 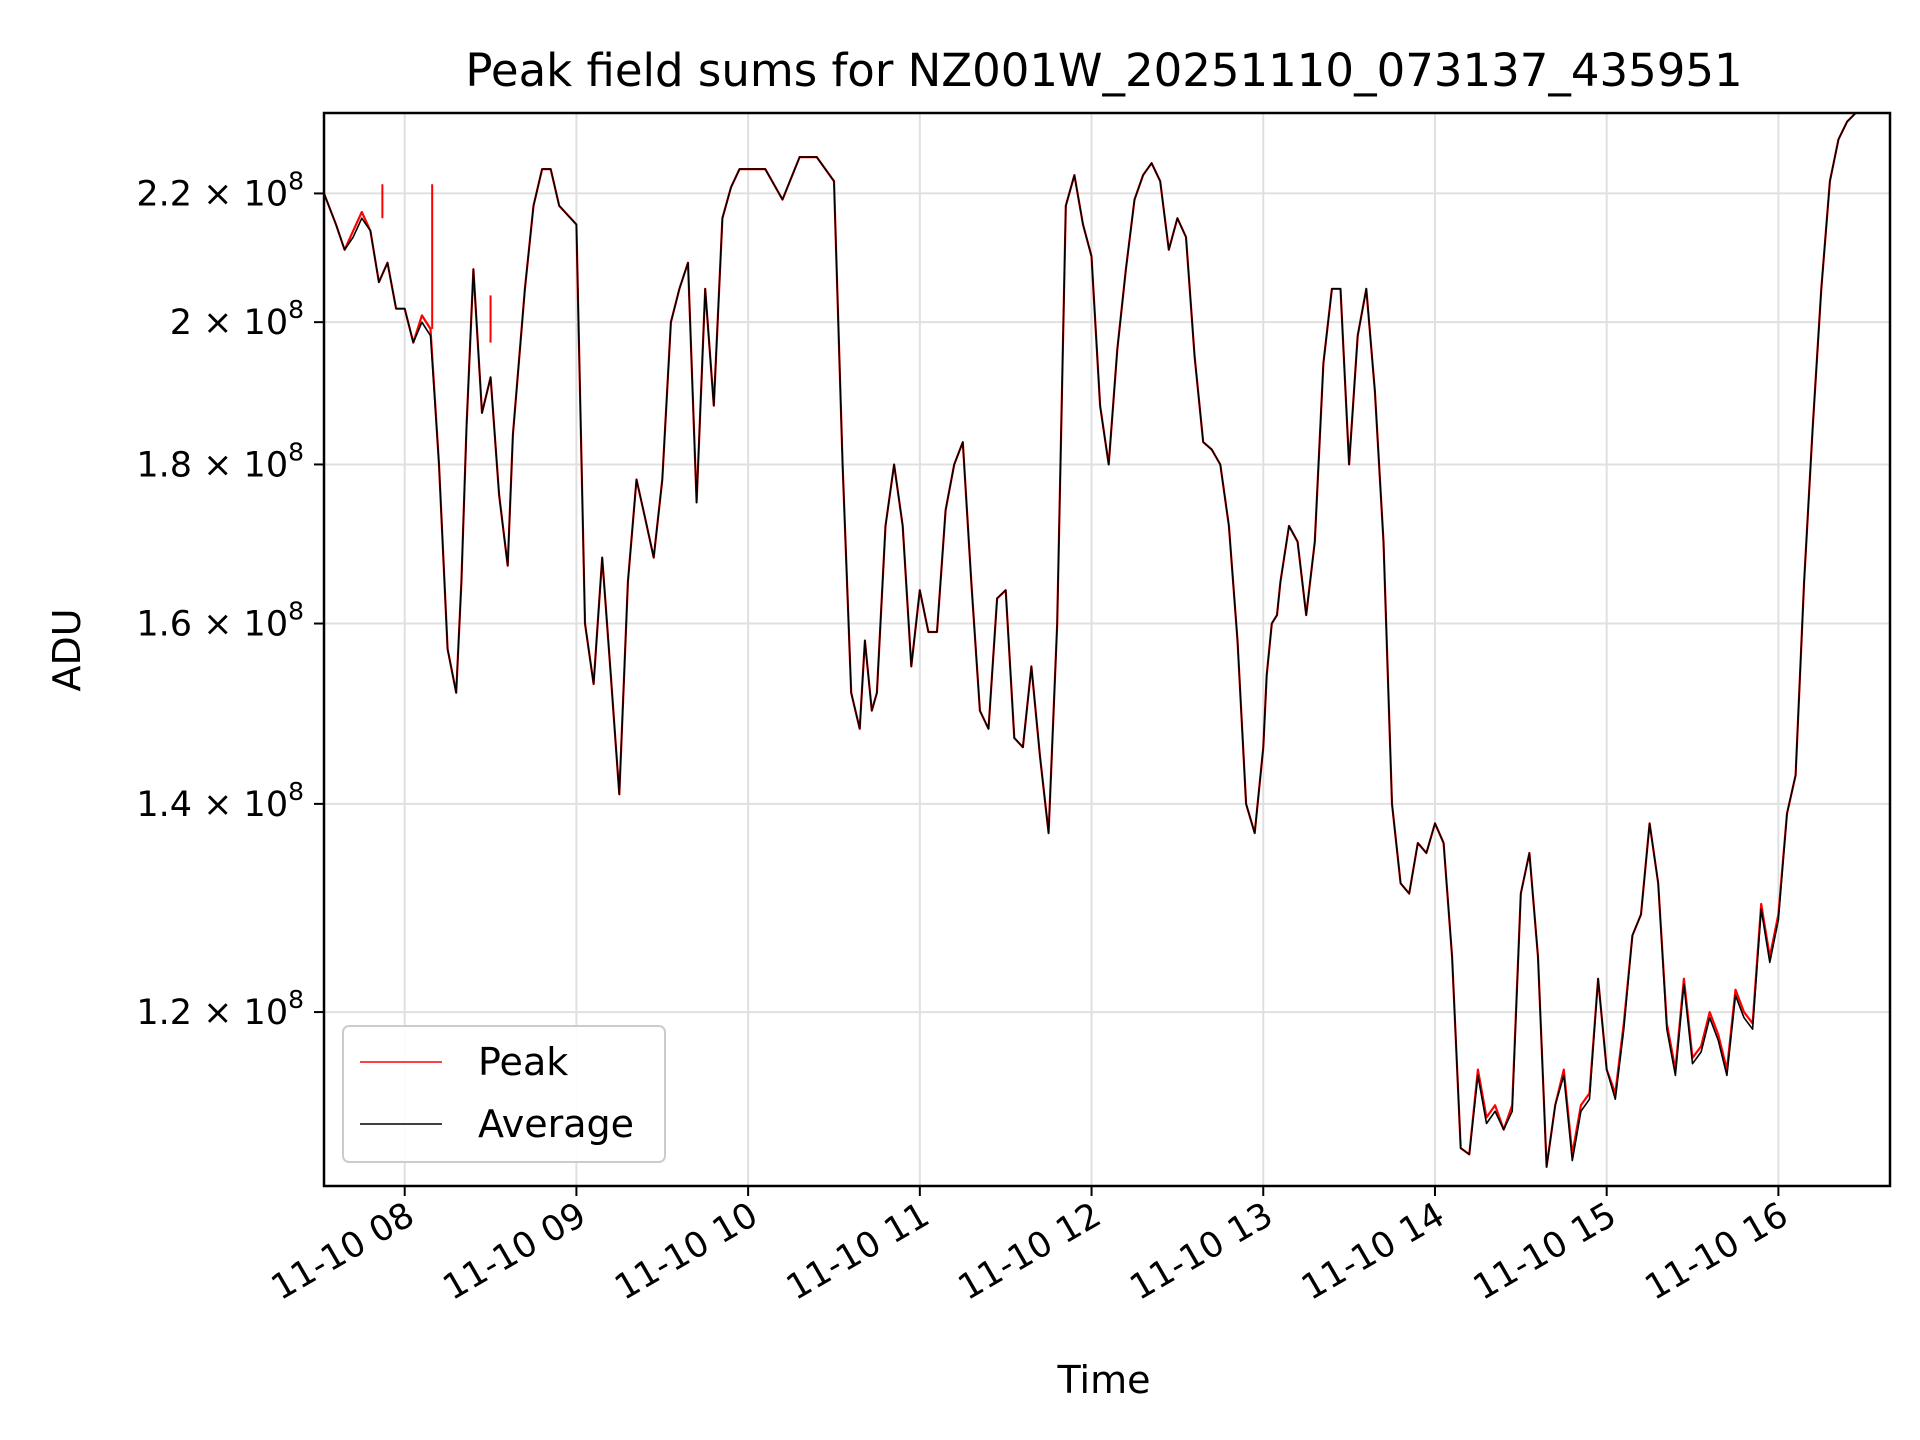 What do you see at coordinates (523, 1062) in the screenshot?
I see `legend-peak-label: Peak` at bounding box center [523, 1062].